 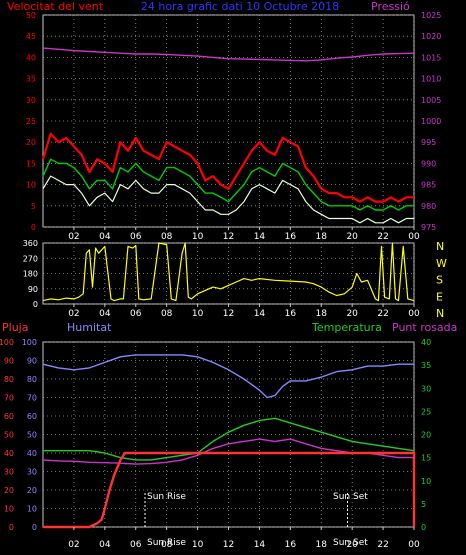 What do you see at coordinates (428, 227) in the screenshot?
I see `pressure-y-tick-label: 975` at bounding box center [428, 227].